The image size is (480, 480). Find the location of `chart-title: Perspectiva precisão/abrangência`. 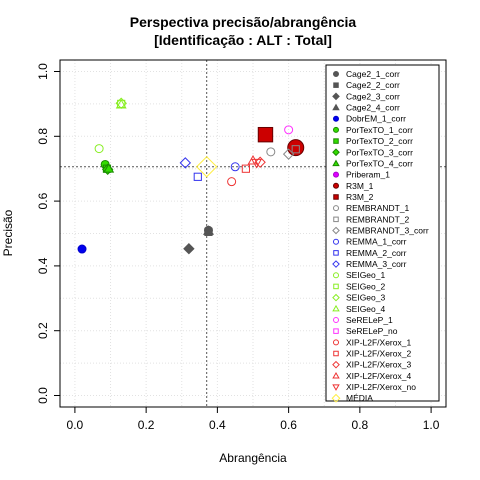

chart-title: Perspectiva precisão/abrangência is located at coordinates (243, 22).